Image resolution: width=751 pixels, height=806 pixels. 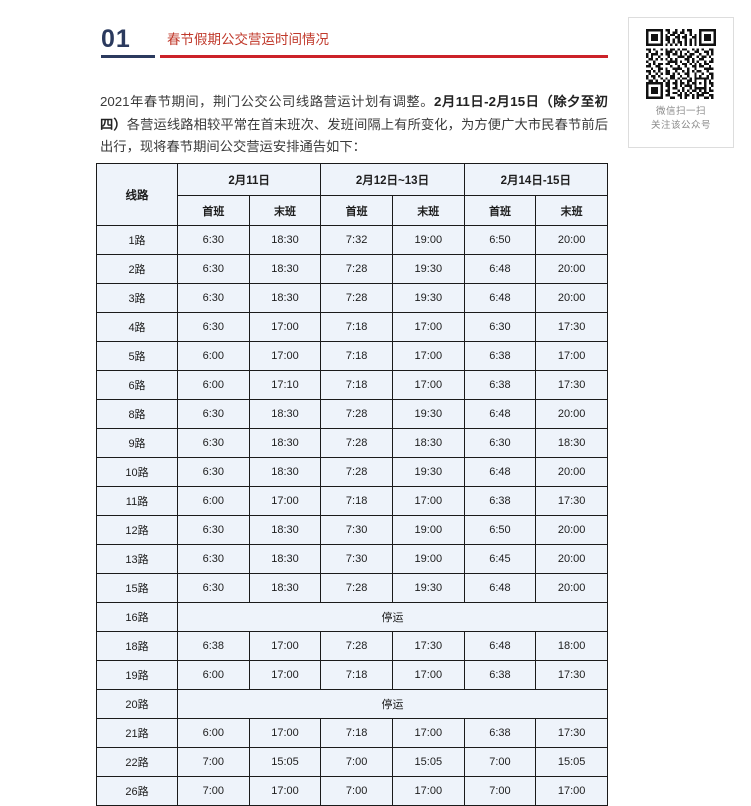 I want to click on table-row: 10路 6:30 18:30 7:28 19:30 6:48 20:00, so click(x=352, y=472).